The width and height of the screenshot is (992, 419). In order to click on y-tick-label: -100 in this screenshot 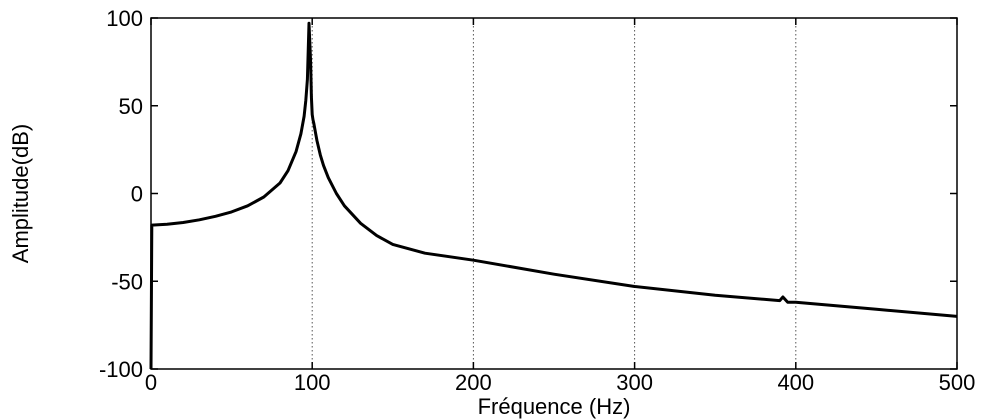, I will do `click(121, 369)`.